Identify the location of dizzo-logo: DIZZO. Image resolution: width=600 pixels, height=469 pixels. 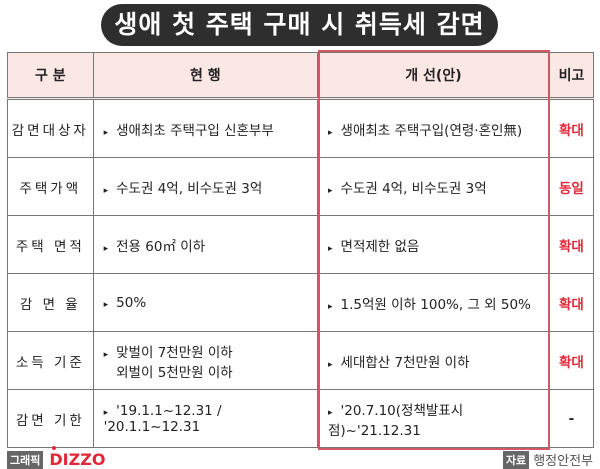
(77, 457).